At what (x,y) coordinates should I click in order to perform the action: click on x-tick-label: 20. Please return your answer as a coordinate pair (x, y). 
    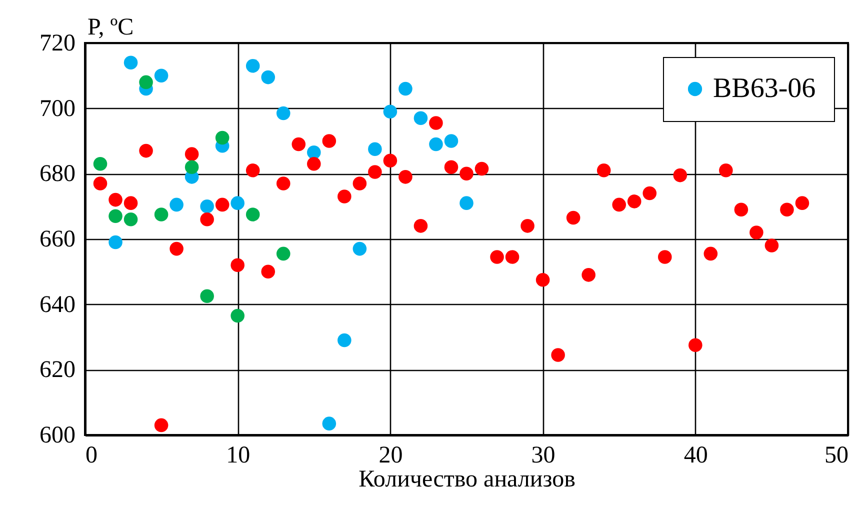
    Looking at the image, I should click on (390, 455).